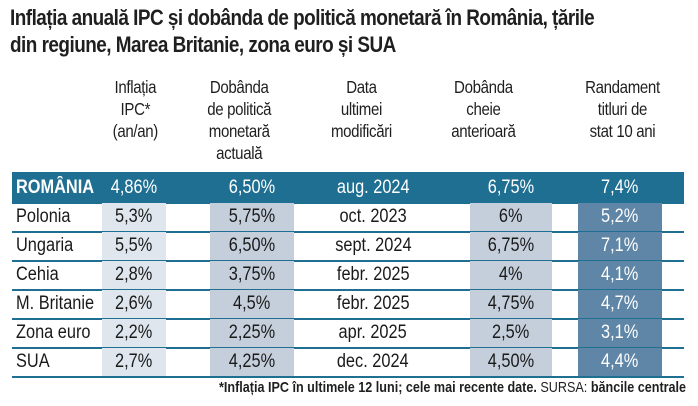 The height and width of the screenshot is (406, 698). What do you see at coordinates (373, 245) in the screenshot?
I see `cell-last-change: sept. 2024` at bounding box center [373, 245].